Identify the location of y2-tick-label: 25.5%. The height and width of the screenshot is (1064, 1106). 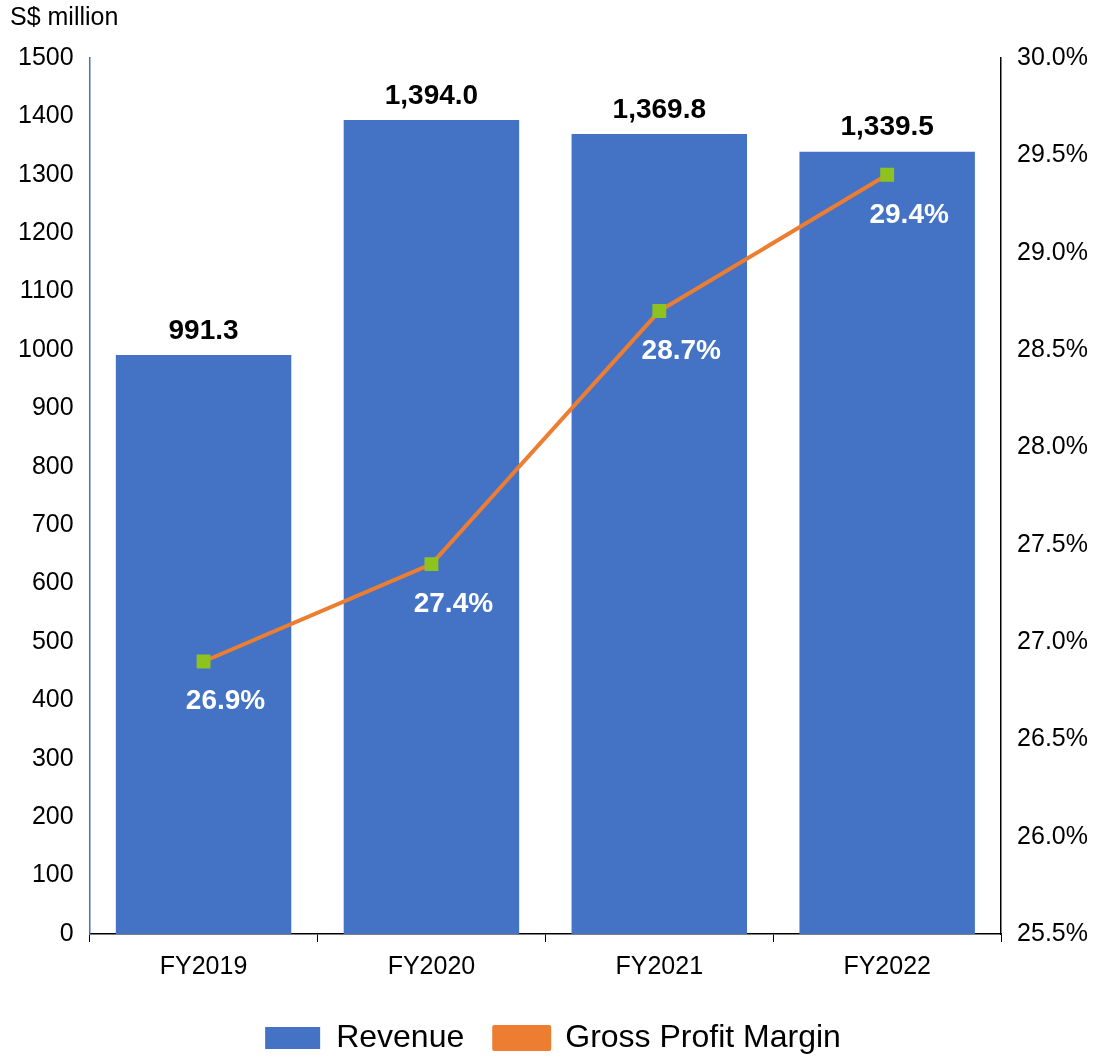
(1052, 931).